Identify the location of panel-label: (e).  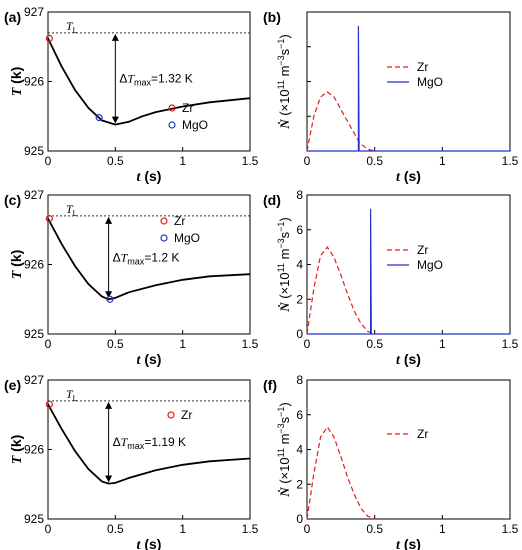
(12, 385).